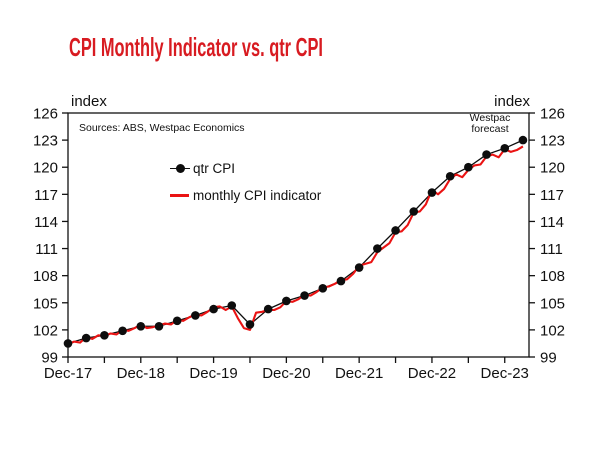 The image size is (600, 450). Describe the element at coordinates (512, 101) in the screenshot. I see `y-axis-unit-label-right: index` at that location.